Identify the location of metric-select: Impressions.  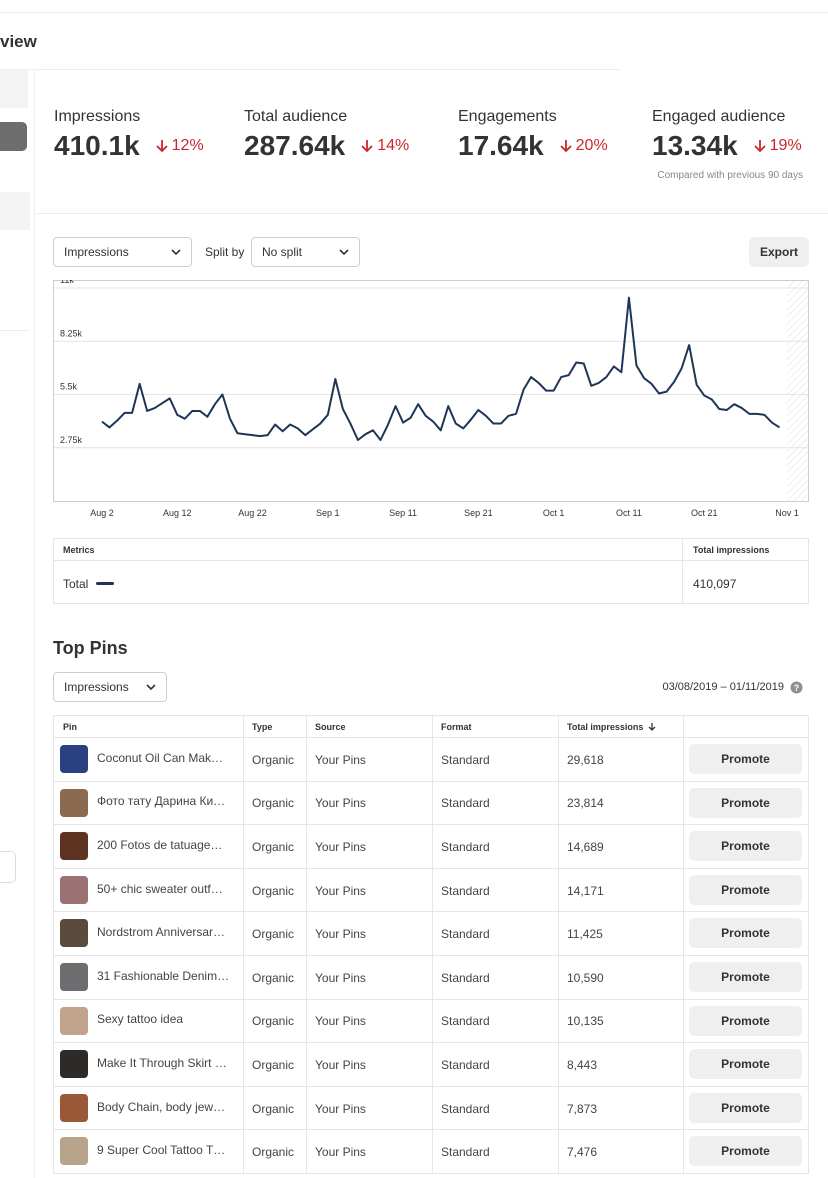
(122, 252).